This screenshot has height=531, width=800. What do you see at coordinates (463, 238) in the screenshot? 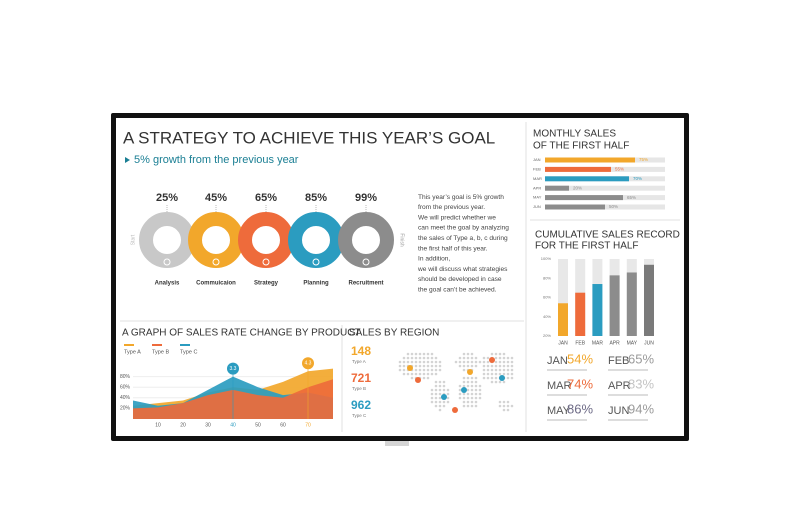
I see `description-line: the sales of Type a, b, c during` at bounding box center [463, 238].